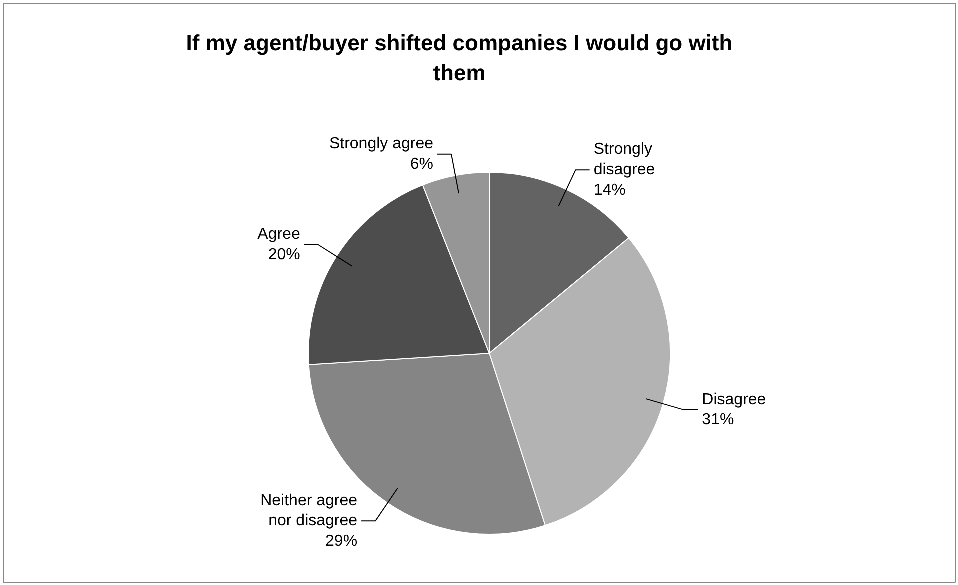  Describe the element at coordinates (422, 165) in the screenshot. I see `data-label: 6%` at that location.